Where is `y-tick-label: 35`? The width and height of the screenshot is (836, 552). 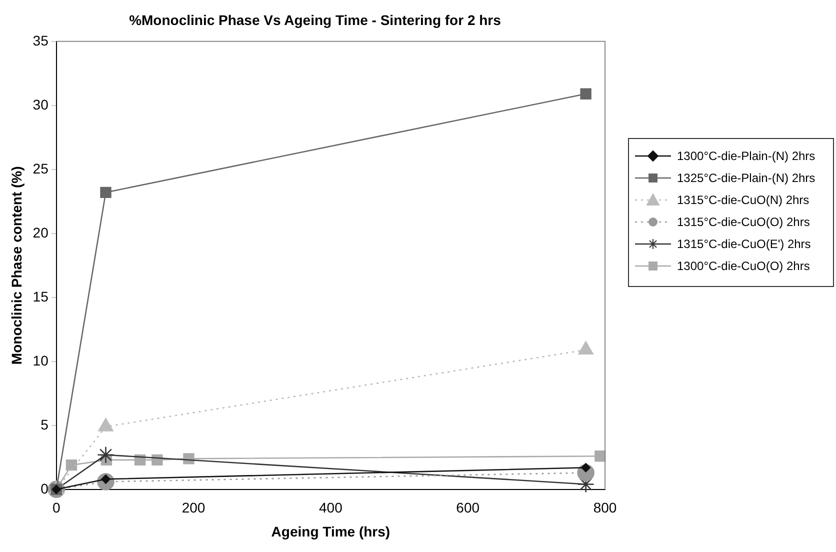 y-tick-label: 35 is located at coordinates (40, 40).